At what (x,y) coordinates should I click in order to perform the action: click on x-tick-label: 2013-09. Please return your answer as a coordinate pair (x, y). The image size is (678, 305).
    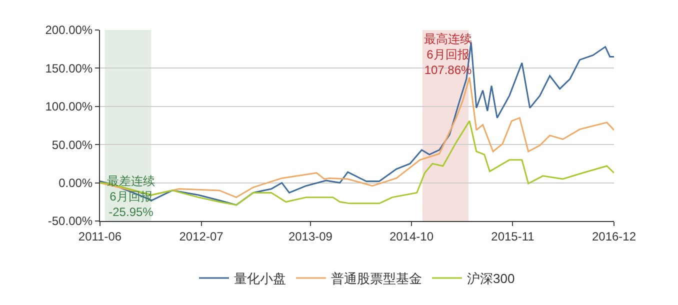
    Looking at the image, I should click on (310, 236).